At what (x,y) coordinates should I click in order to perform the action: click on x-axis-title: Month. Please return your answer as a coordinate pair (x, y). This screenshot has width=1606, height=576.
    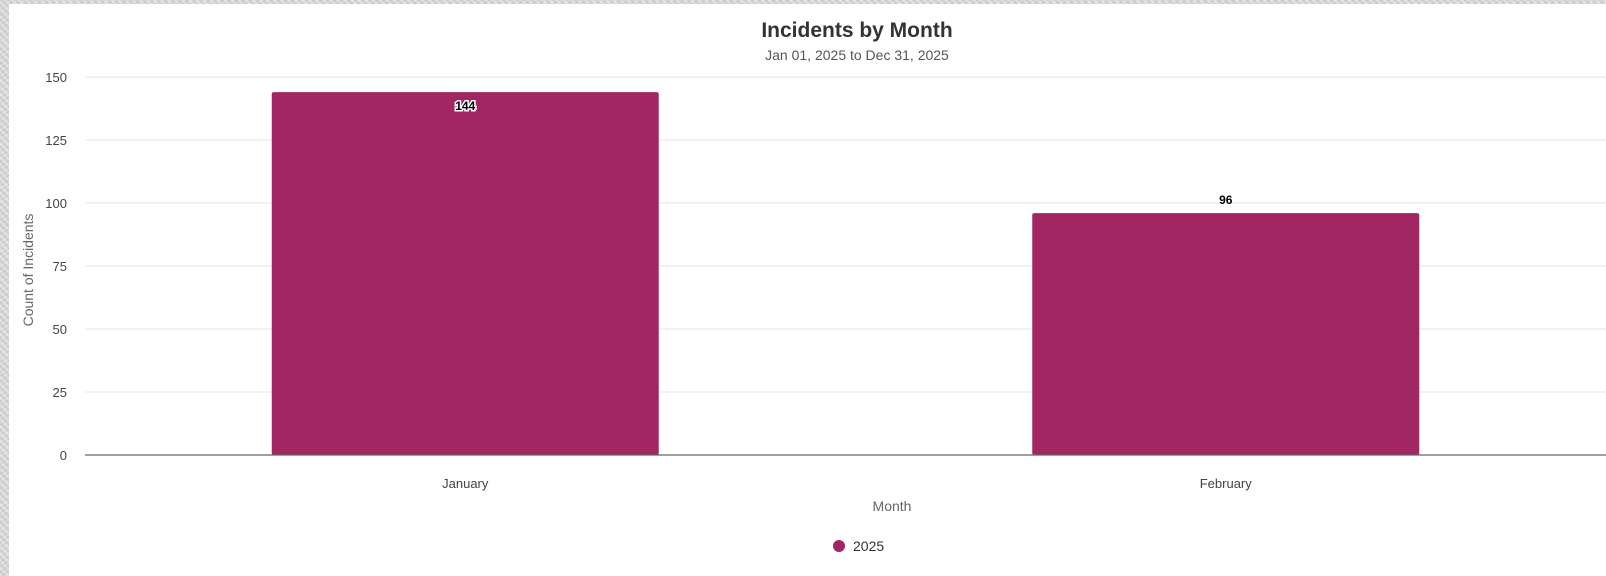
    Looking at the image, I should click on (892, 506).